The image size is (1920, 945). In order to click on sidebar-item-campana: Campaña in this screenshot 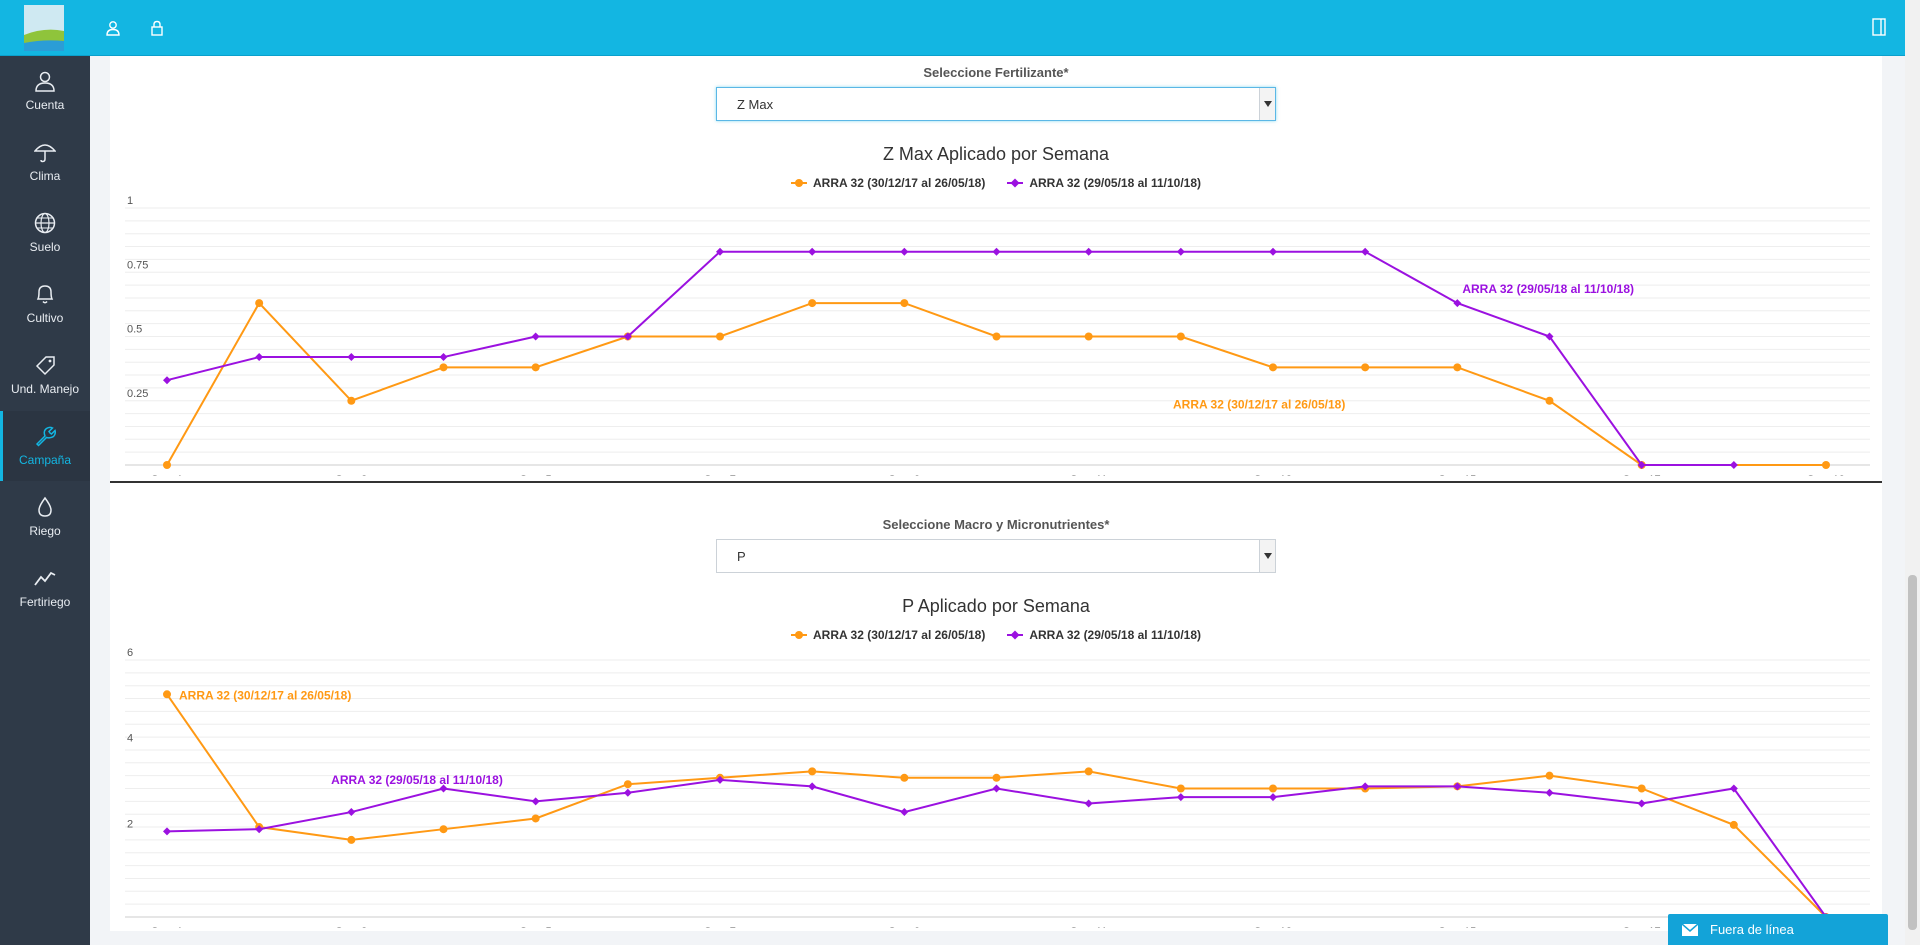, I will do `click(45, 446)`.